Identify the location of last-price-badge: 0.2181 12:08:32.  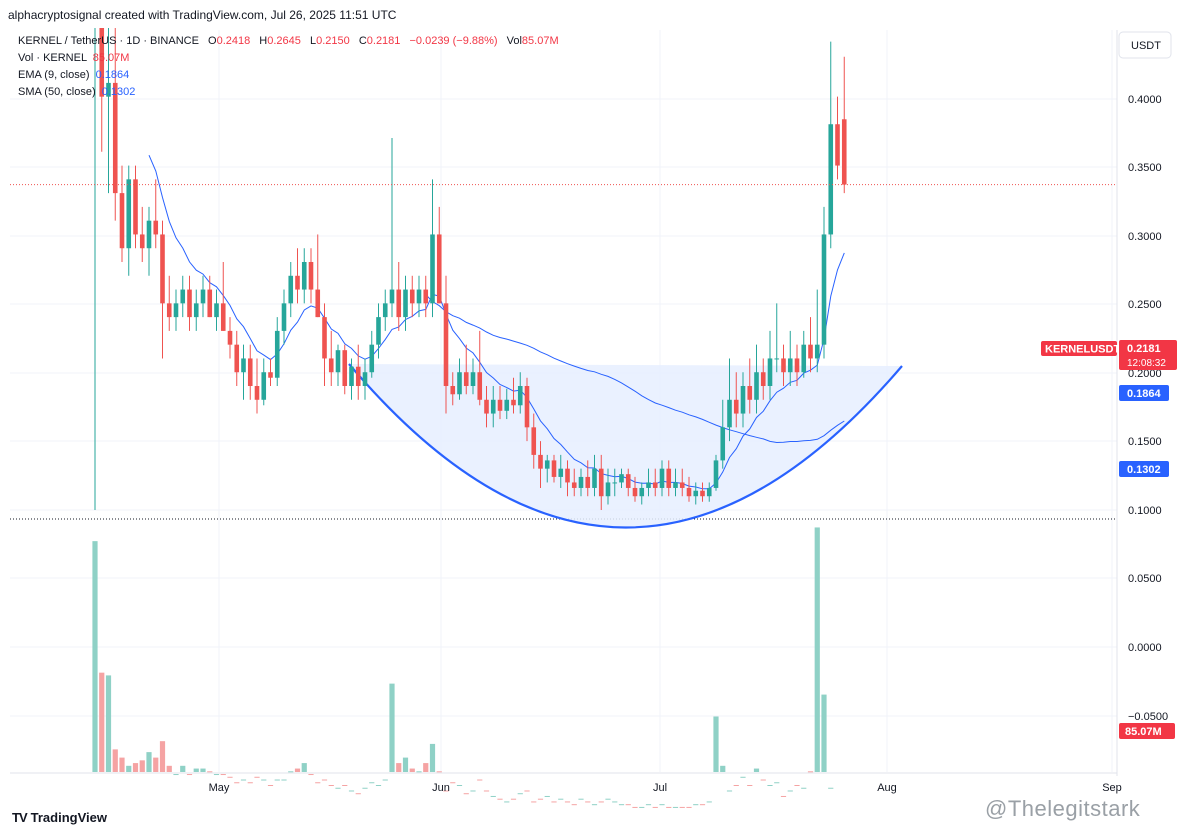
(1148, 355).